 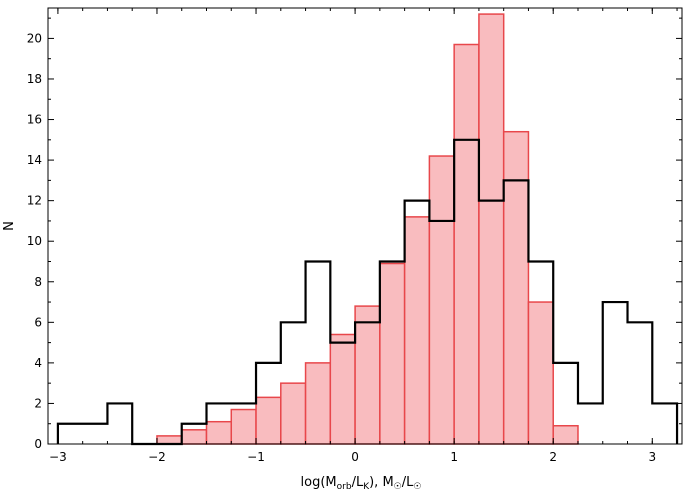 What do you see at coordinates (9, 226) in the screenshot?
I see `y-axis-label: N` at bounding box center [9, 226].